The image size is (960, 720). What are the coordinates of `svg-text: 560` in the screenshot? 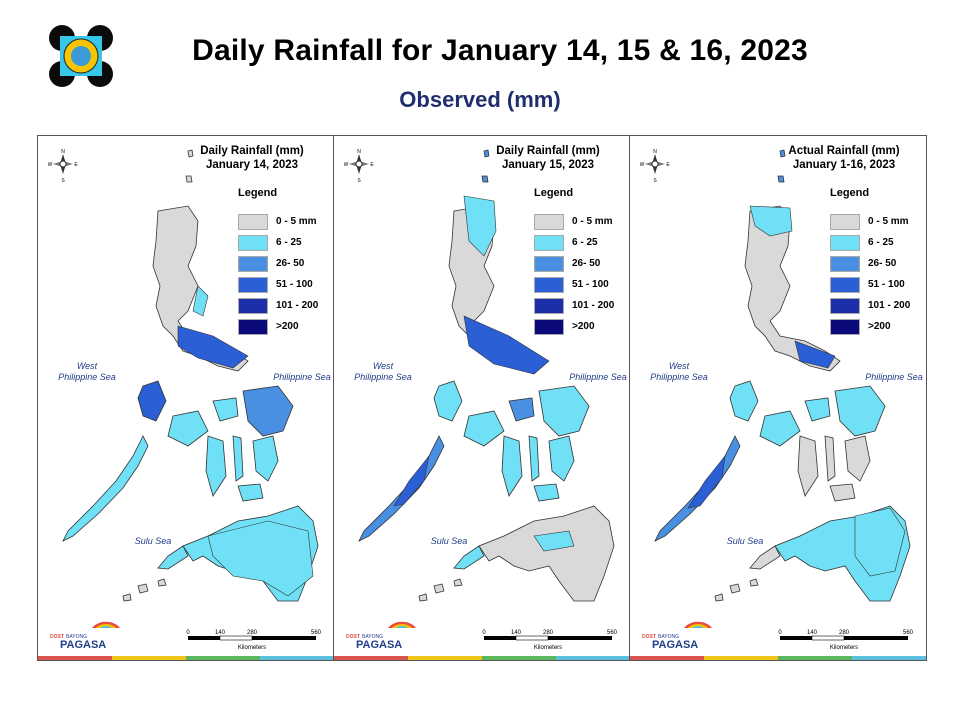 It's located at (316, 633).